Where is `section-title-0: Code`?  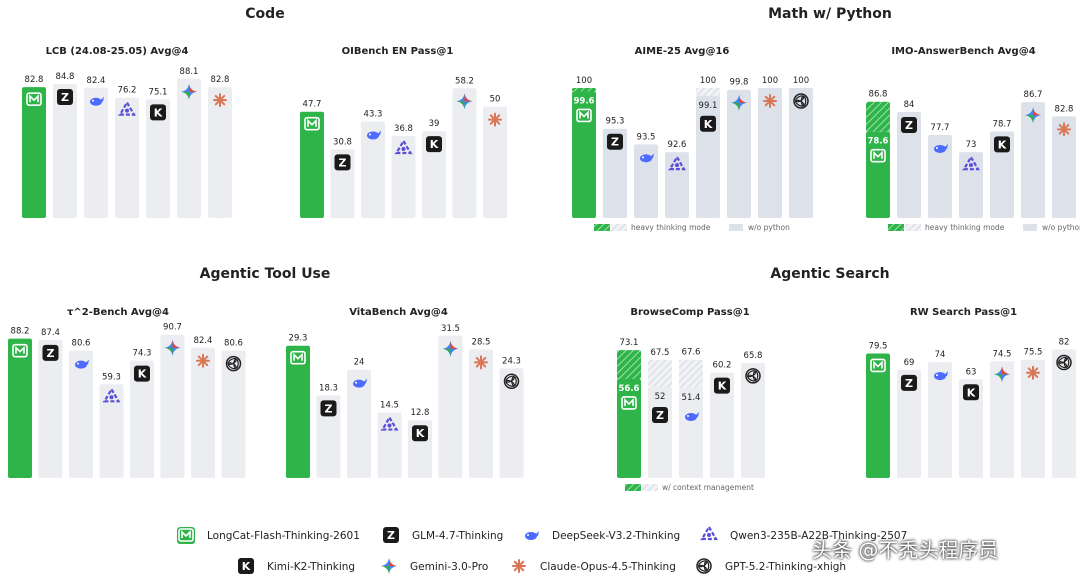 section-title-0: Code is located at coordinates (264, 14).